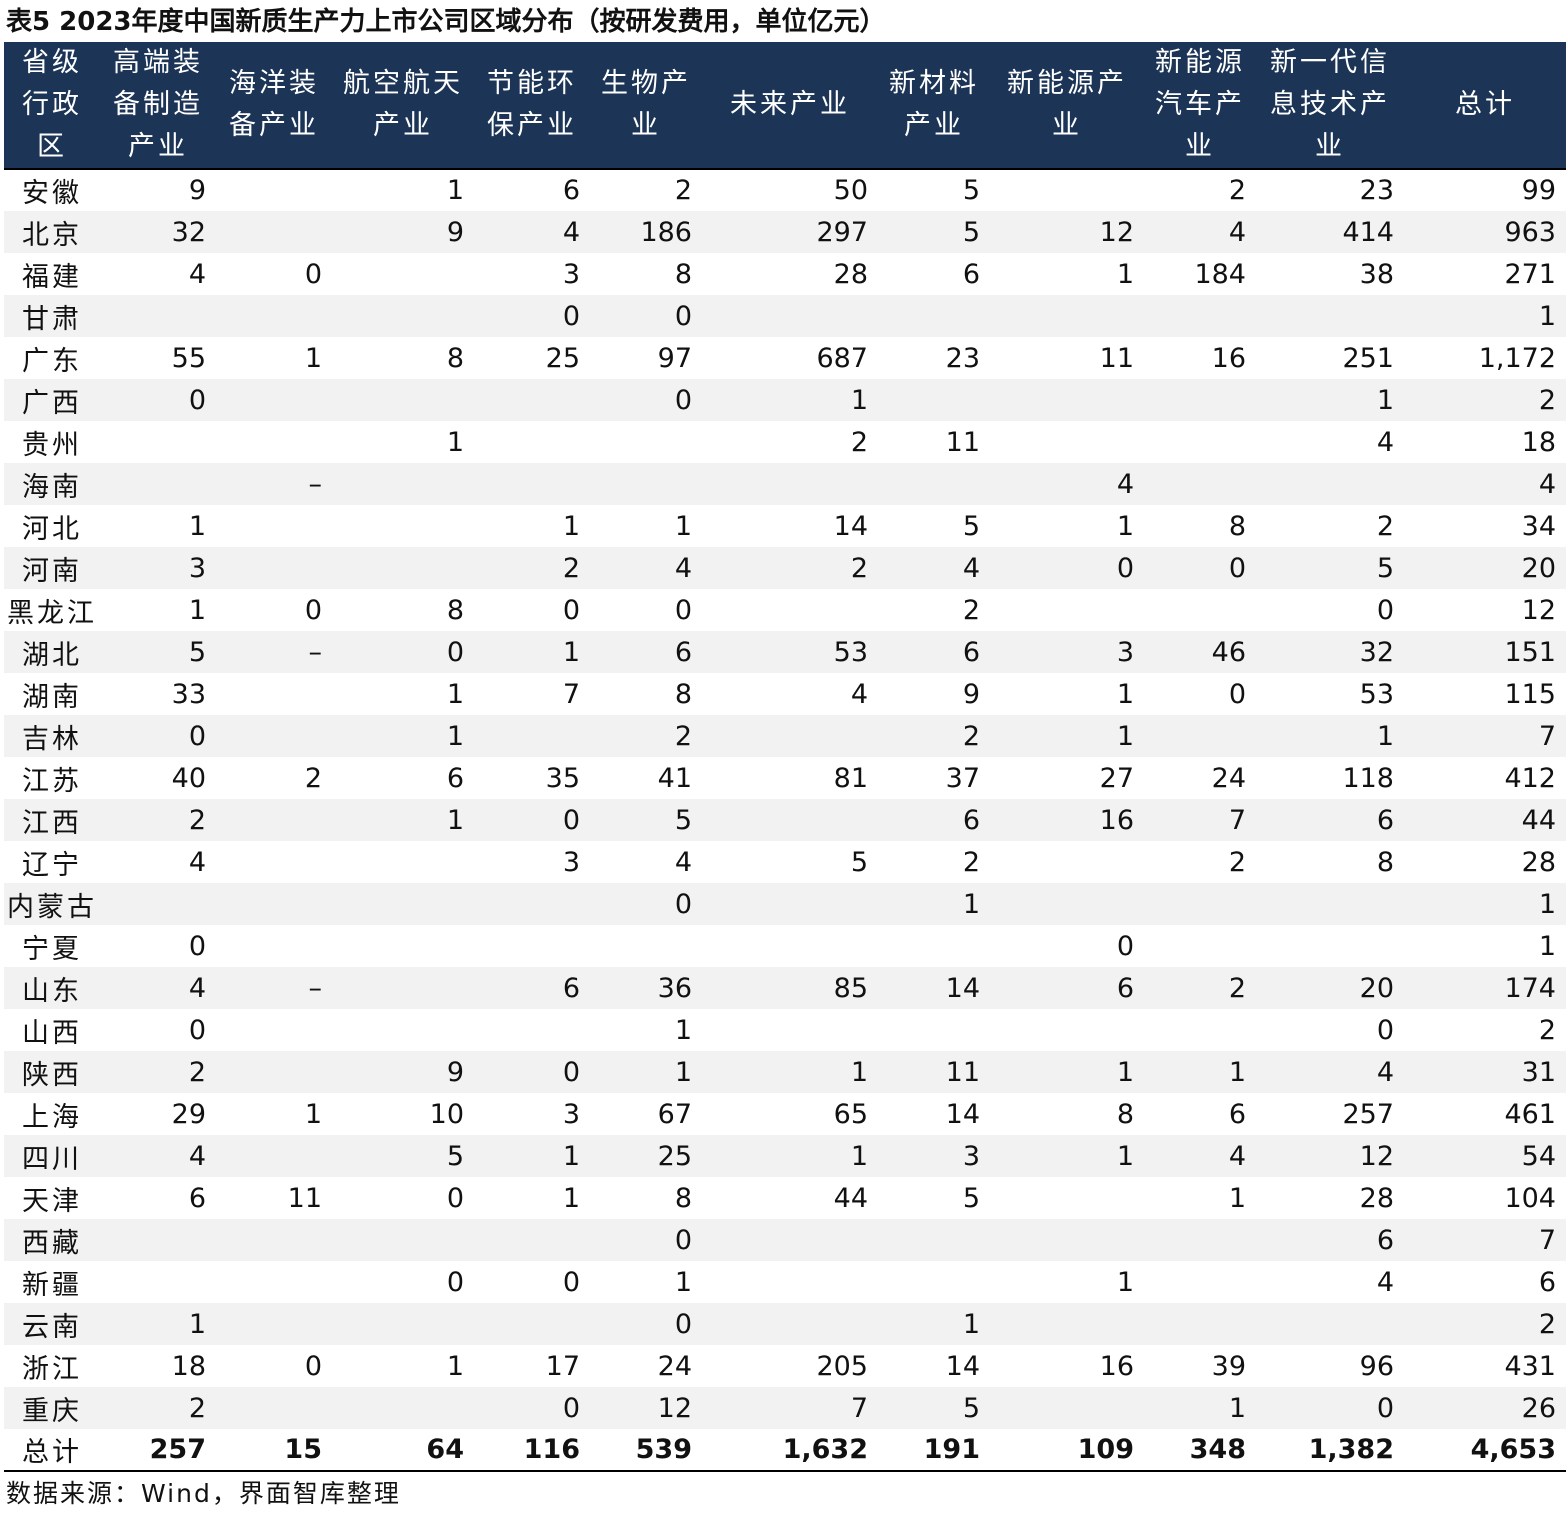  I want to click on header-label: 节能环保产业, so click(532, 104).